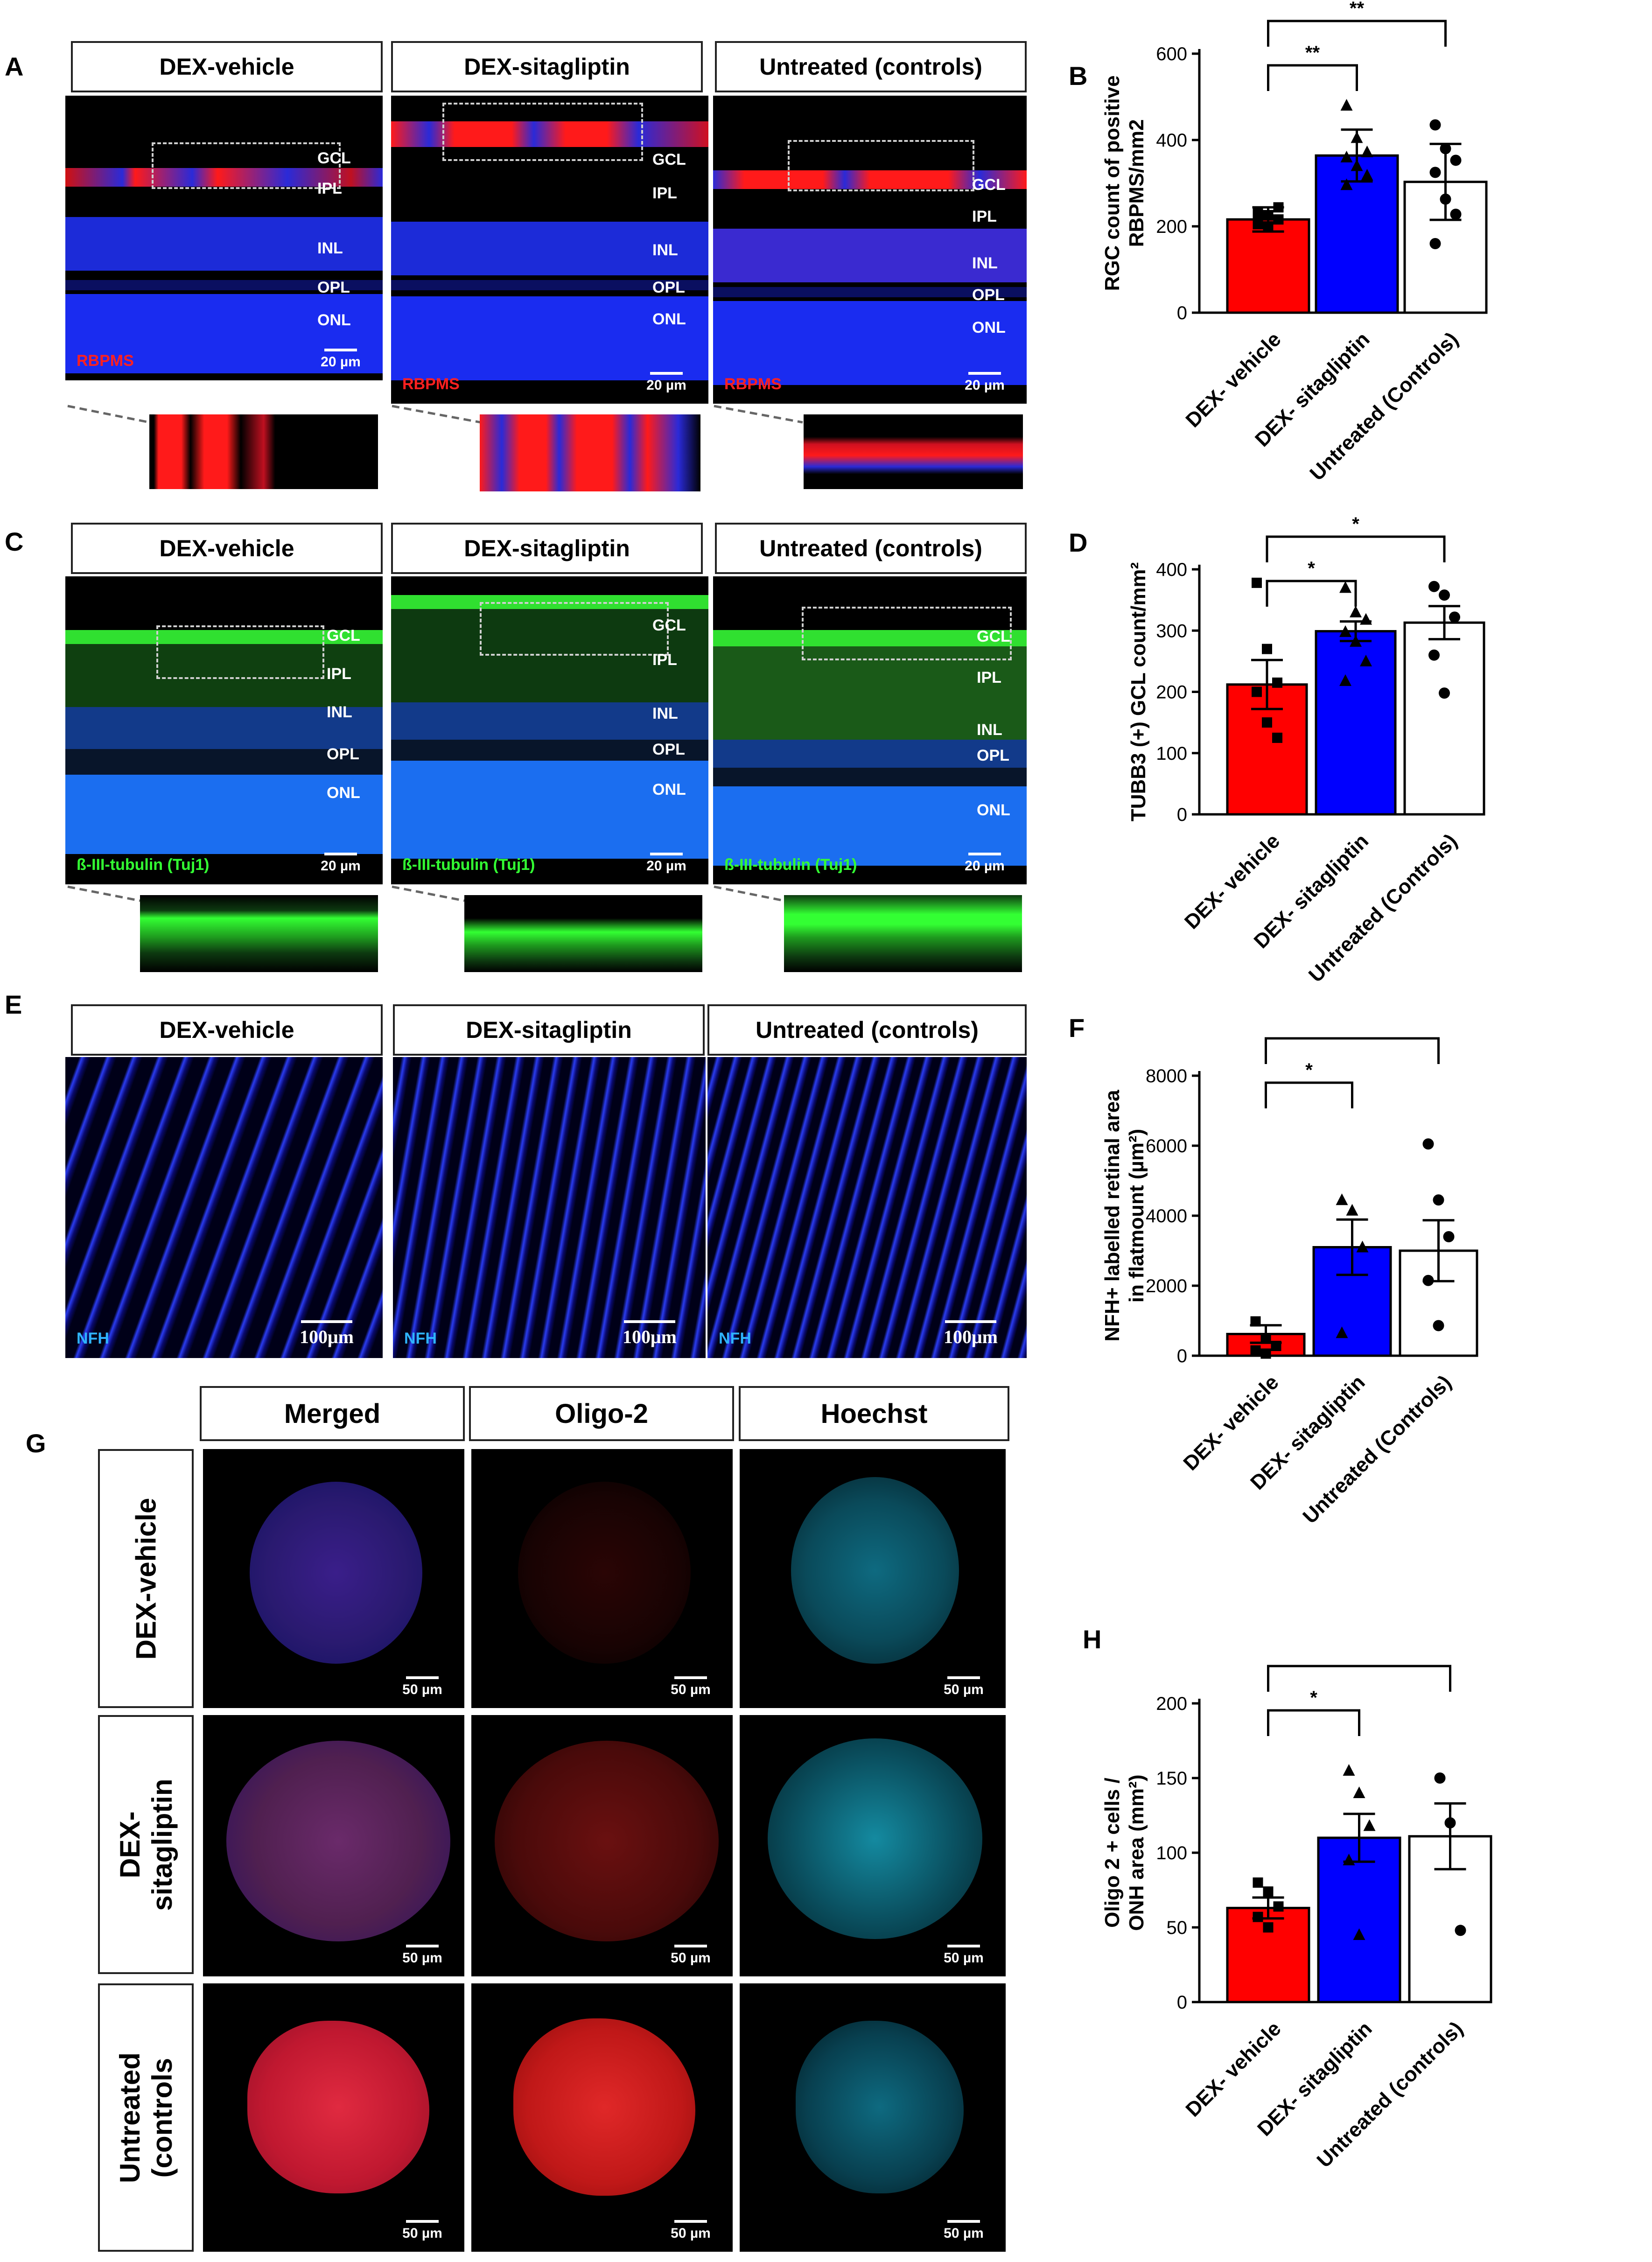 This screenshot has width=1652, height=2262. Describe the element at coordinates (333, 1846) in the screenshot. I see `onh-merged-sitagliptin: 50 µm` at that location.